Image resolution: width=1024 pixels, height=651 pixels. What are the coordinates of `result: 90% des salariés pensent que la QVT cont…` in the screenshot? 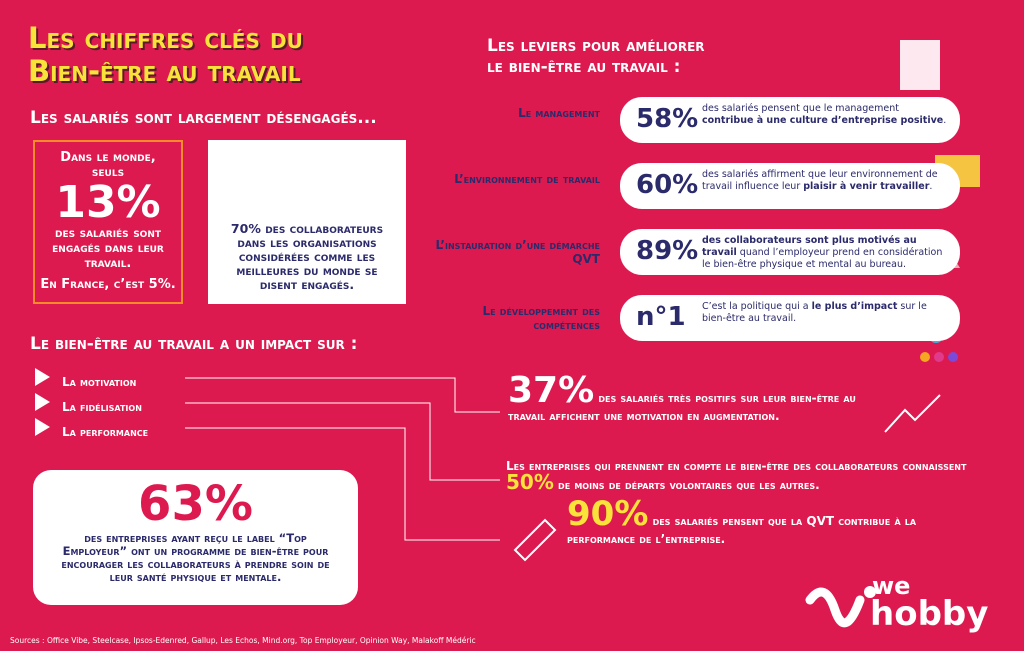 It's located at (767, 522).